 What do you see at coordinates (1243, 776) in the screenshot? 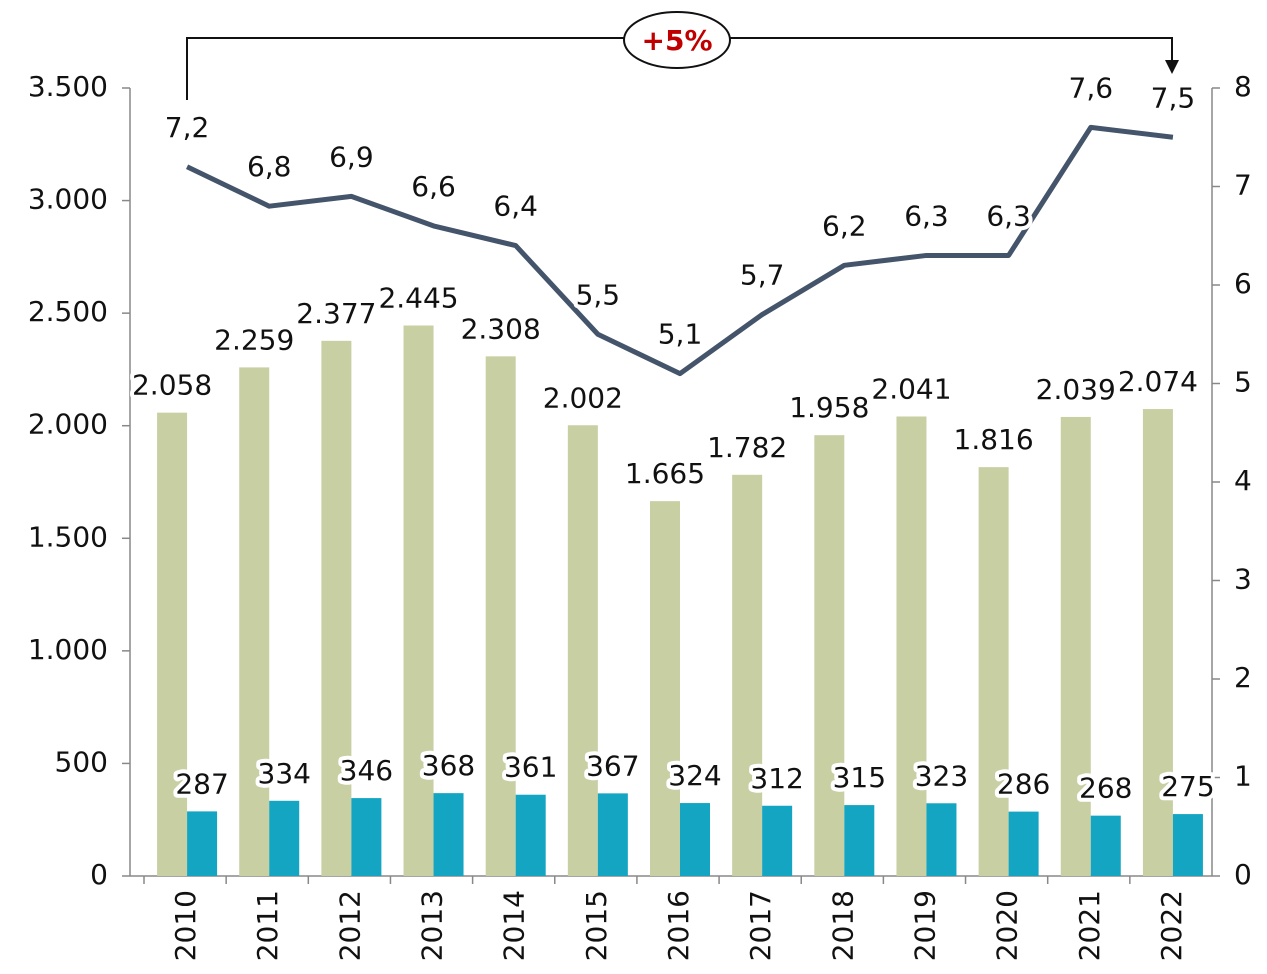
I see `y2-tick-label: 1` at bounding box center [1243, 776].